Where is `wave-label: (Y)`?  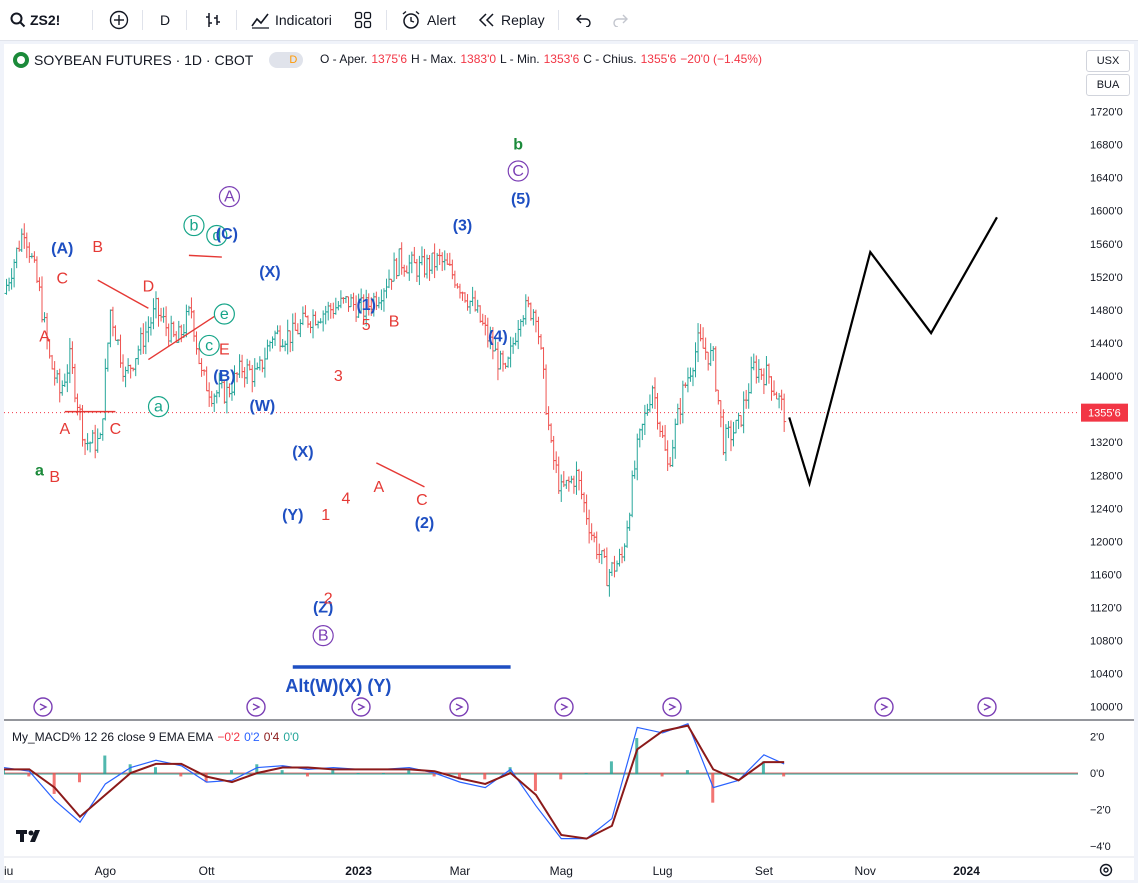 wave-label: (Y) is located at coordinates (292, 515).